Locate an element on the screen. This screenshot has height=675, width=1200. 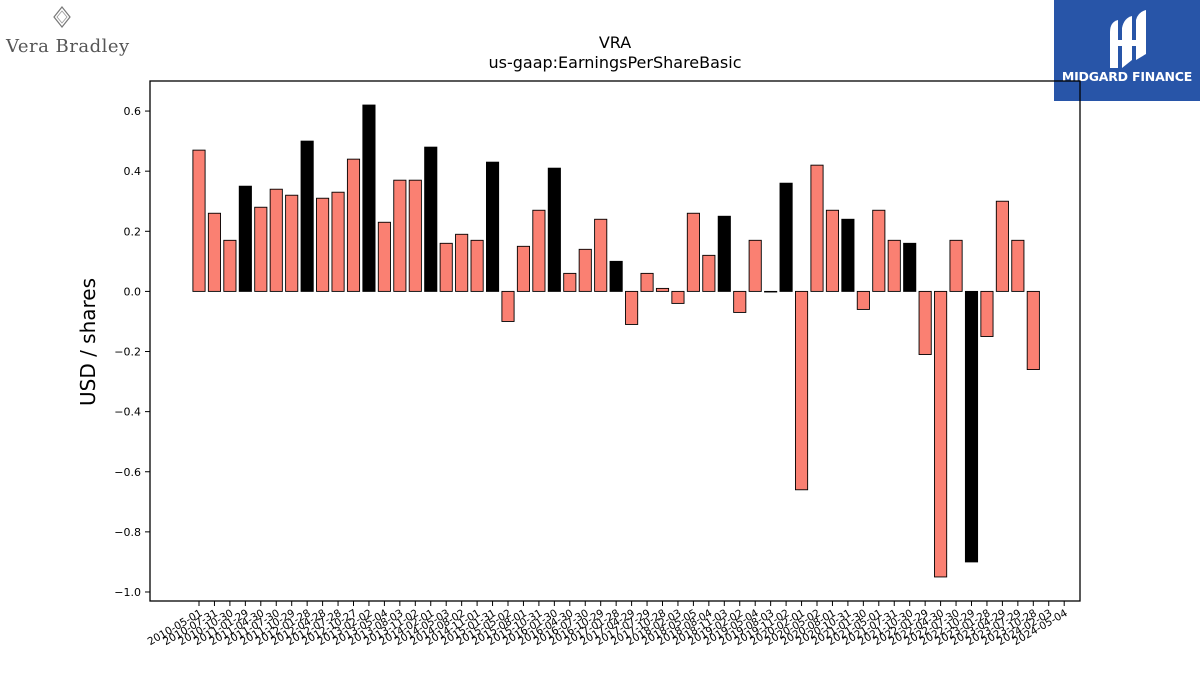
y-tick-label: −0.6 is located at coordinates (127, 472).